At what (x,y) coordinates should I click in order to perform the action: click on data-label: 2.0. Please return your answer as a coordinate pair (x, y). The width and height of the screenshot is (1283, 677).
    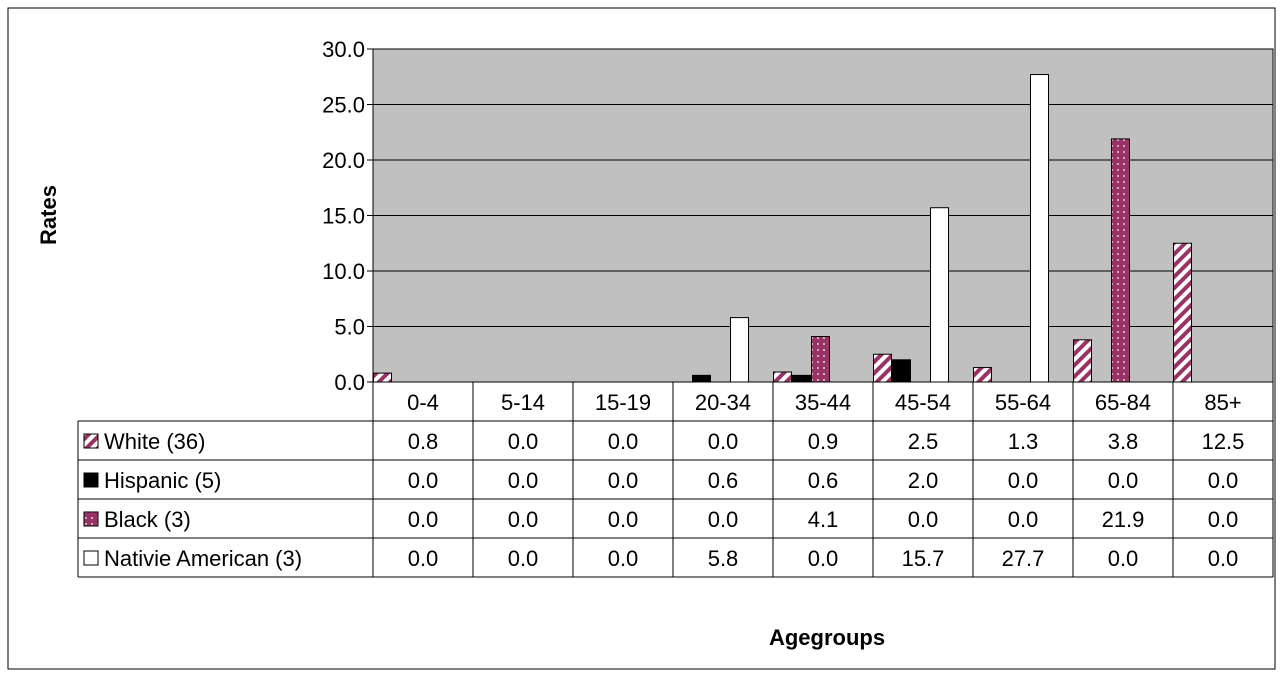
    Looking at the image, I should click on (923, 480).